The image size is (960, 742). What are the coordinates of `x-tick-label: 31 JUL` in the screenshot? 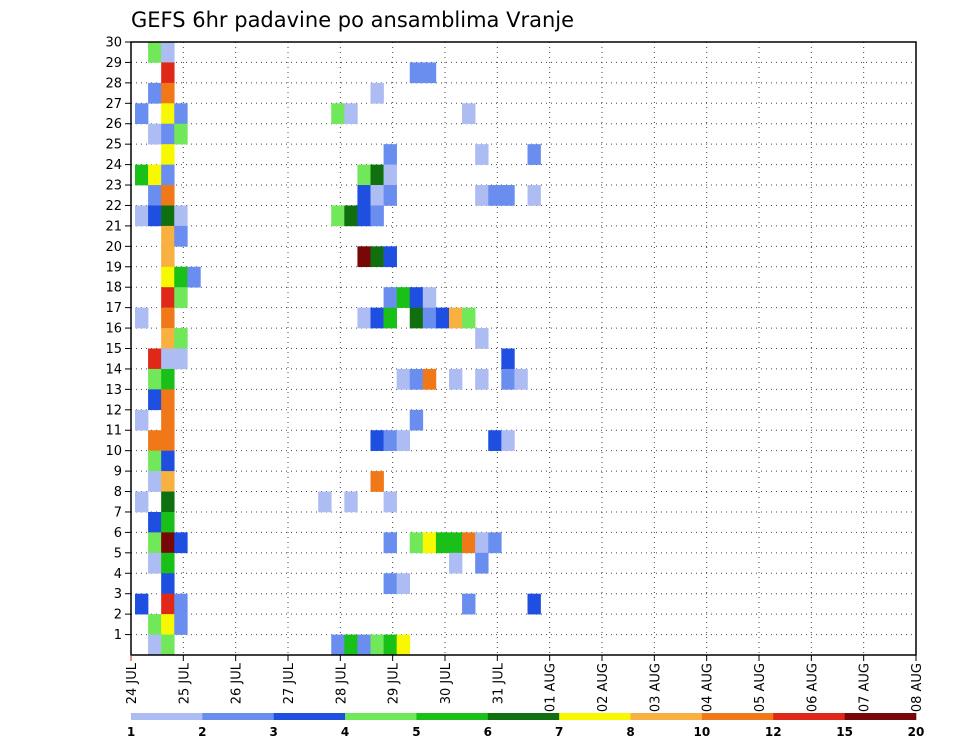 It's located at (498, 683).